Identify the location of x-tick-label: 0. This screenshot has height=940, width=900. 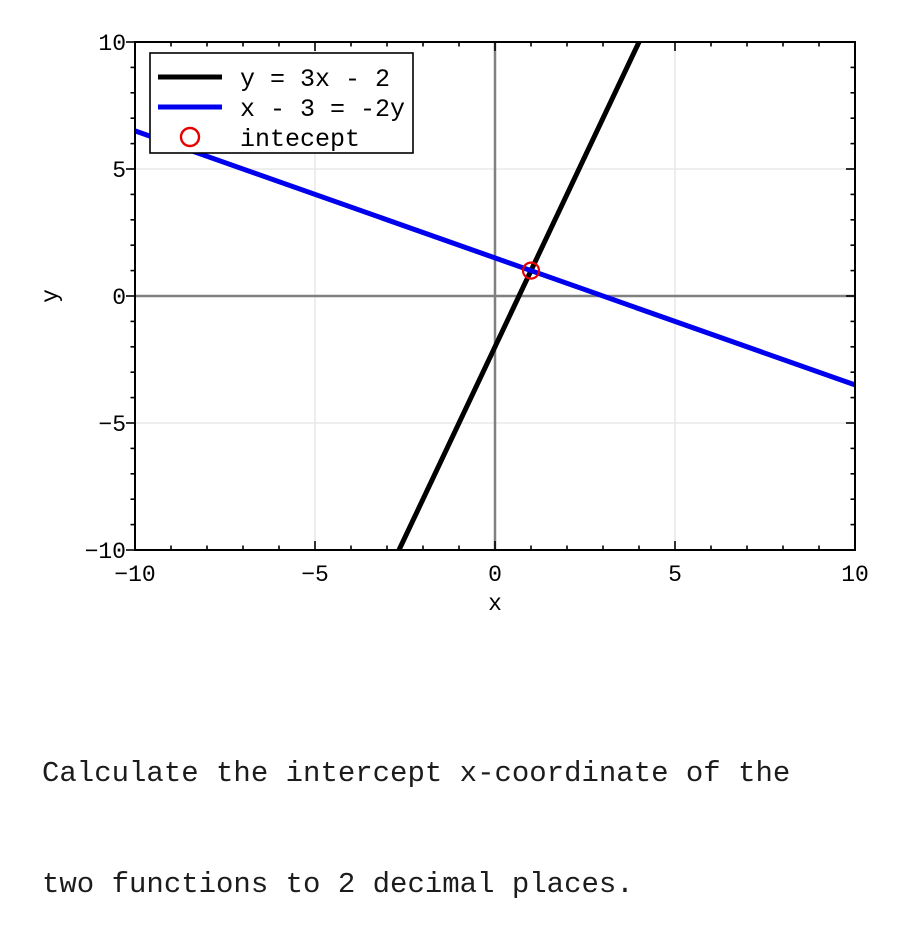
(495, 575).